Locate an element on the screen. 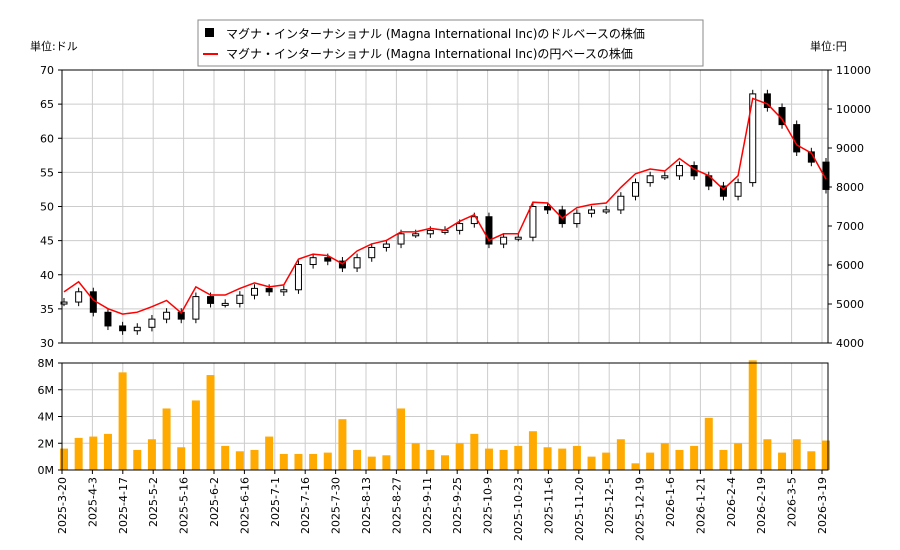  y-right-tick-label: 6000 is located at coordinates (850, 265).